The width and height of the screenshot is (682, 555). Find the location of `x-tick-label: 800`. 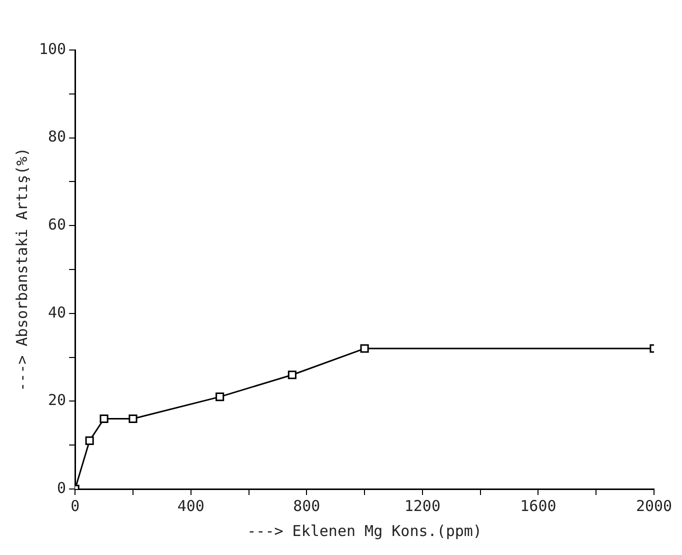

x-tick-label: 800 is located at coordinates (306, 505).